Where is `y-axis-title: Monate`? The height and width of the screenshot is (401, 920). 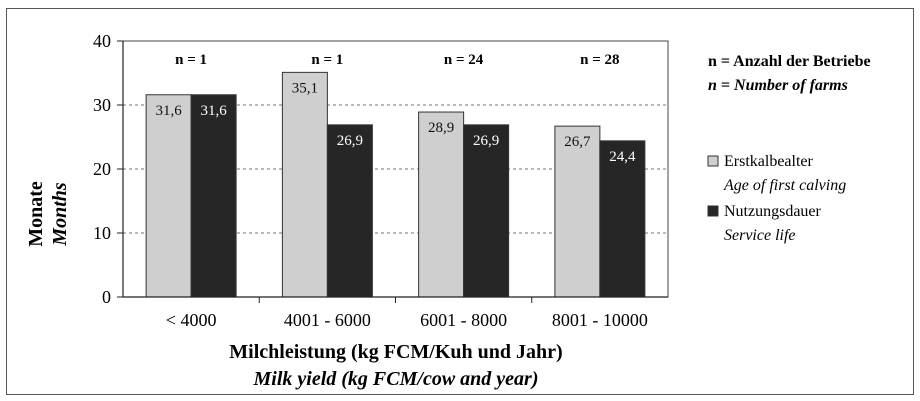 y-axis-title: Monate is located at coordinates (36, 214).